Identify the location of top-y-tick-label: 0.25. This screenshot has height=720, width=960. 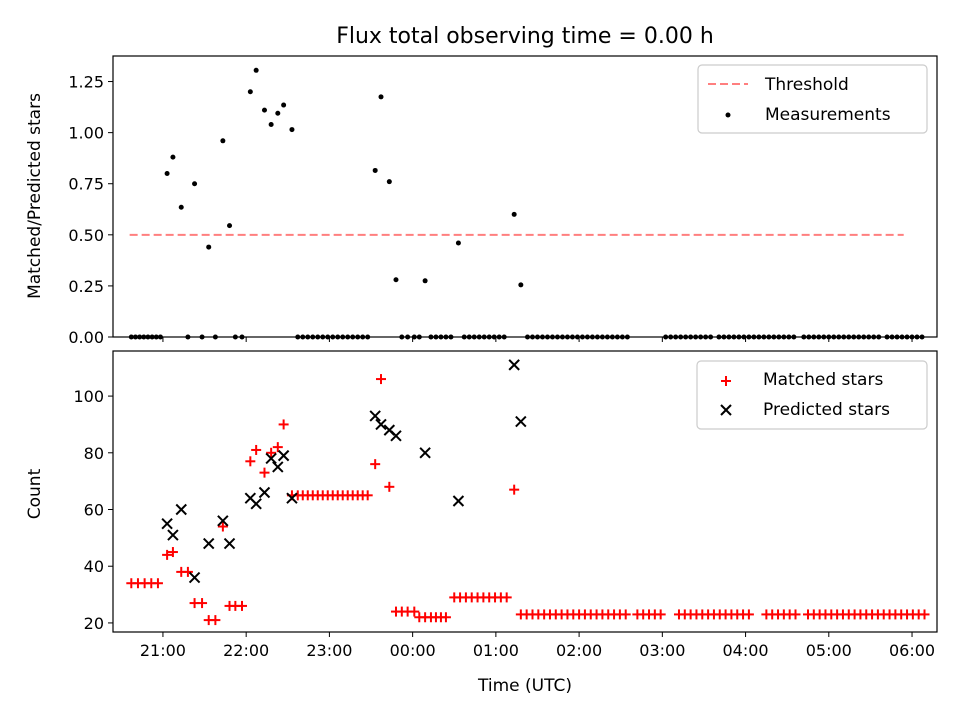
(86, 286).